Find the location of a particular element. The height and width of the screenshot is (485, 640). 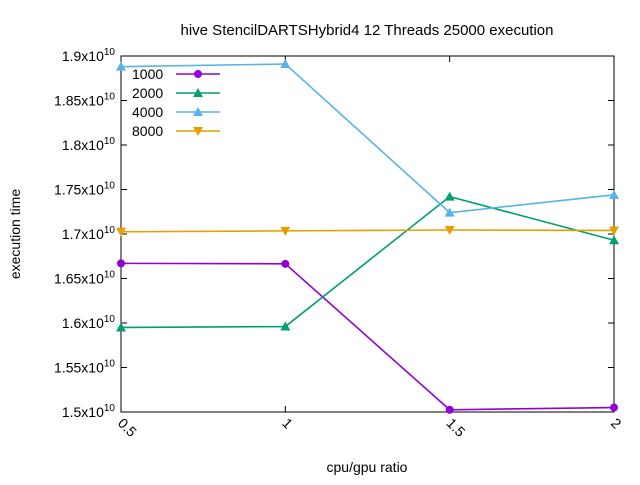

y-axis-label: execution time is located at coordinates (15, 234).